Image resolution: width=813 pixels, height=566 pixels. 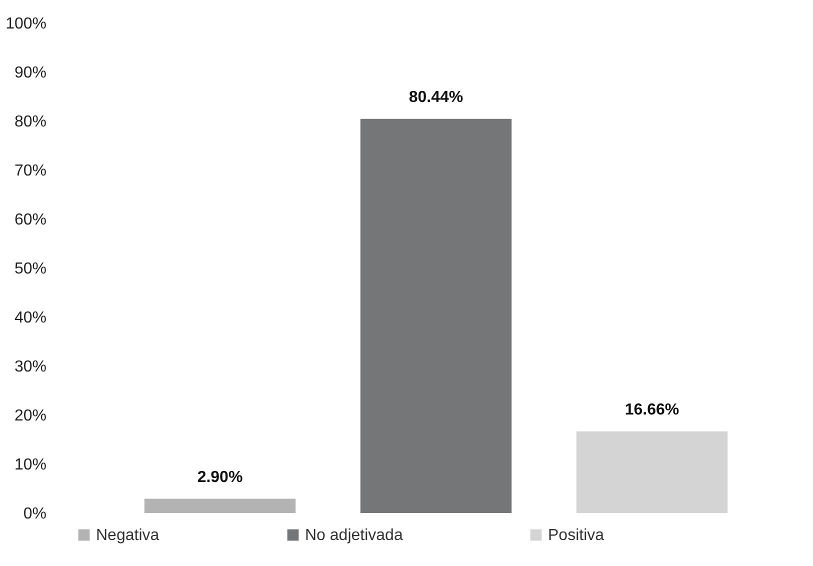 What do you see at coordinates (30, 269) in the screenshot?
I see `y-tick-label: 50%` at bounding box center [30, 269].